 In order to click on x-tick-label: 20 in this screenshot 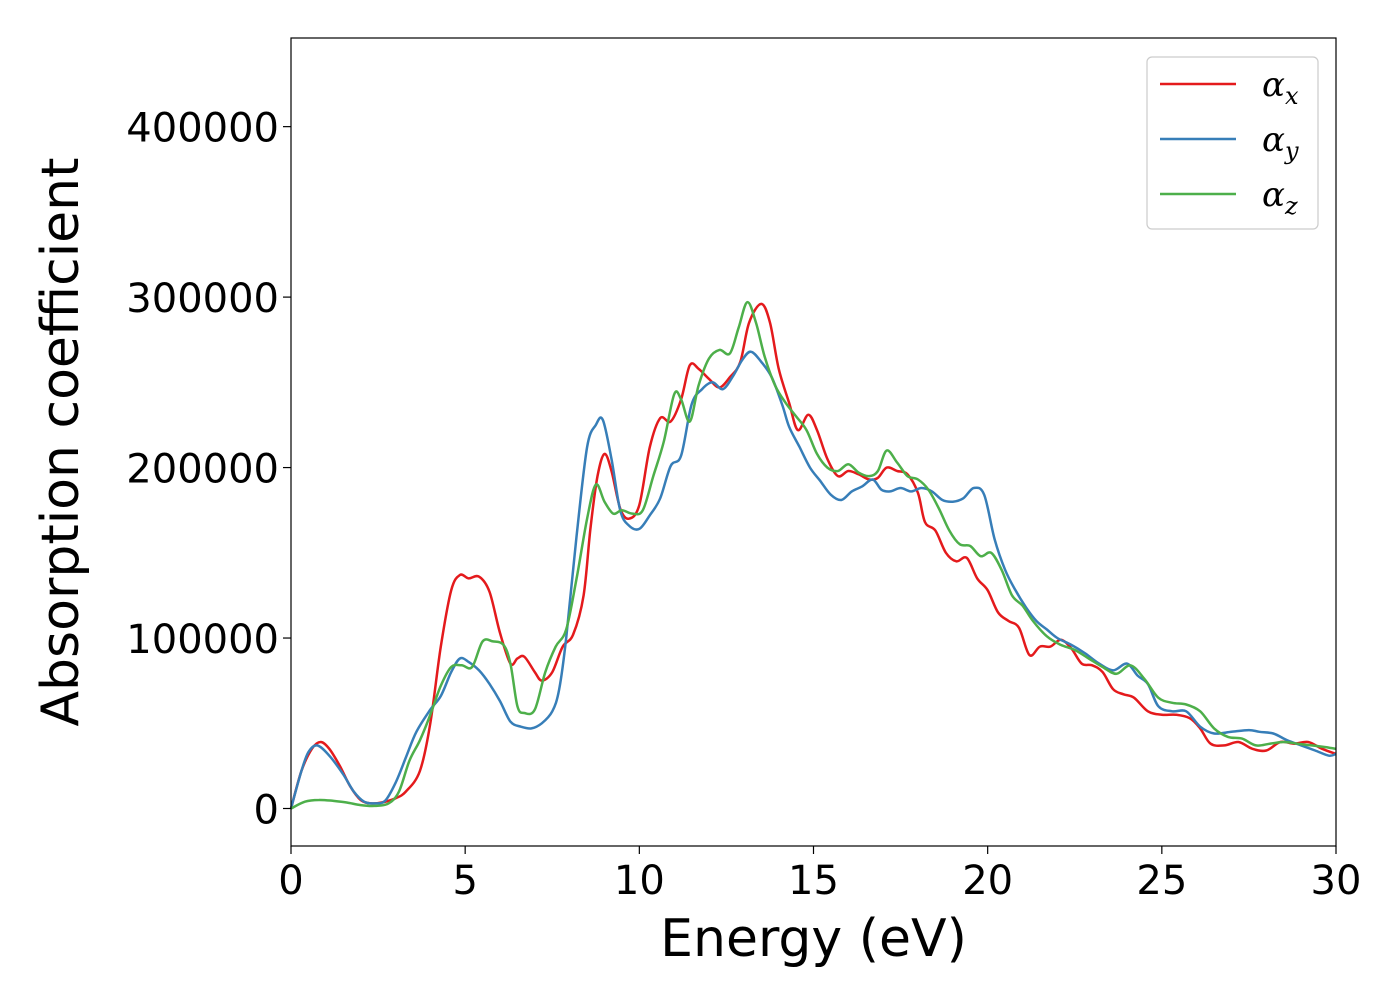, I will do `click(987, 881)`.